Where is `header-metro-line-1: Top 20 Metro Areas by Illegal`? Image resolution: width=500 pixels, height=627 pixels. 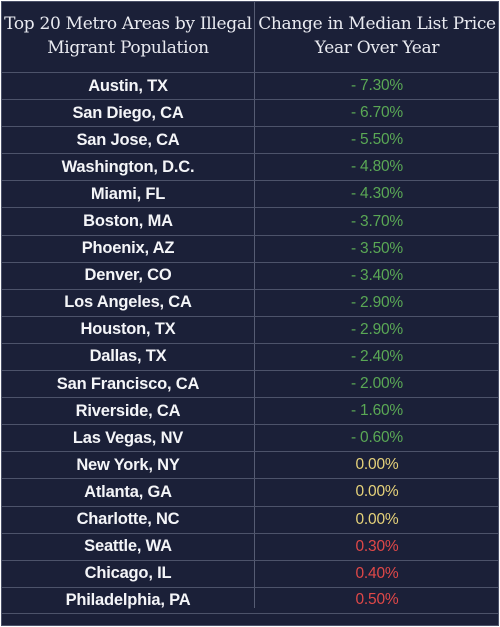
header-metro-line-1: Top 20 Metro Areas by Illegal is located at coordinates (128, 24).